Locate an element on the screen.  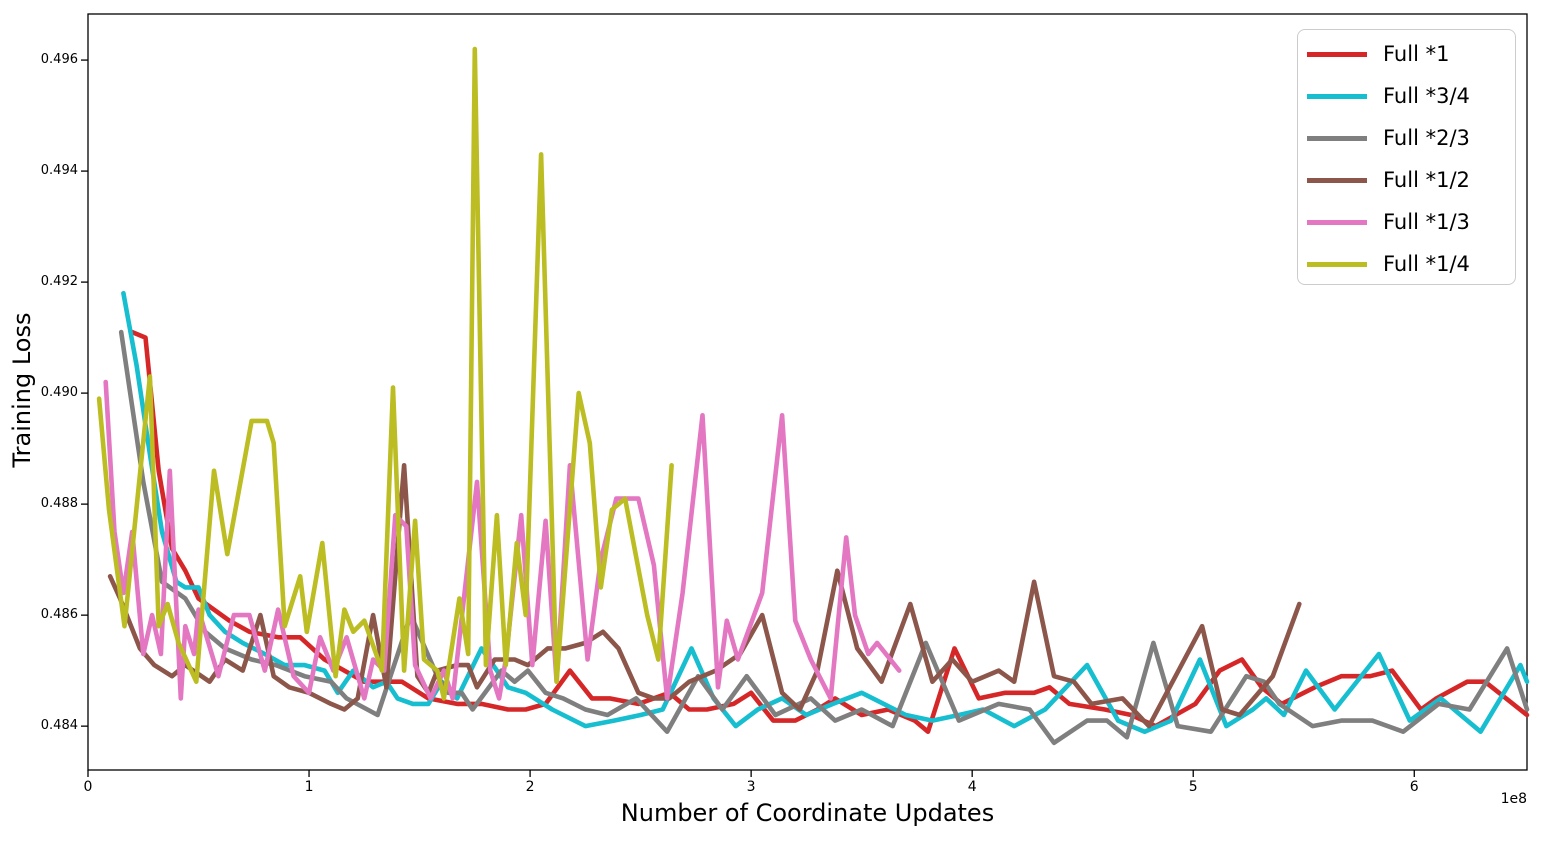
y-tick-label: 0.494 is located at coordinates (59, 171).